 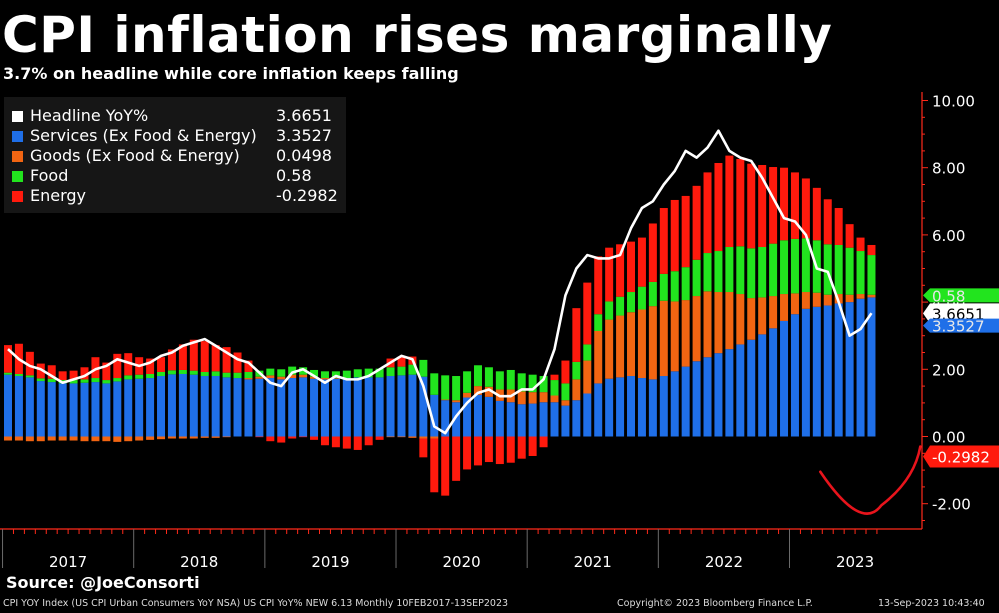 What do you see at coordinates (461, 549) in the screenshot?
I see `x-axis: 2017 2018 2019 2020 2021 2022 2023` at bounding box center [461, 549].